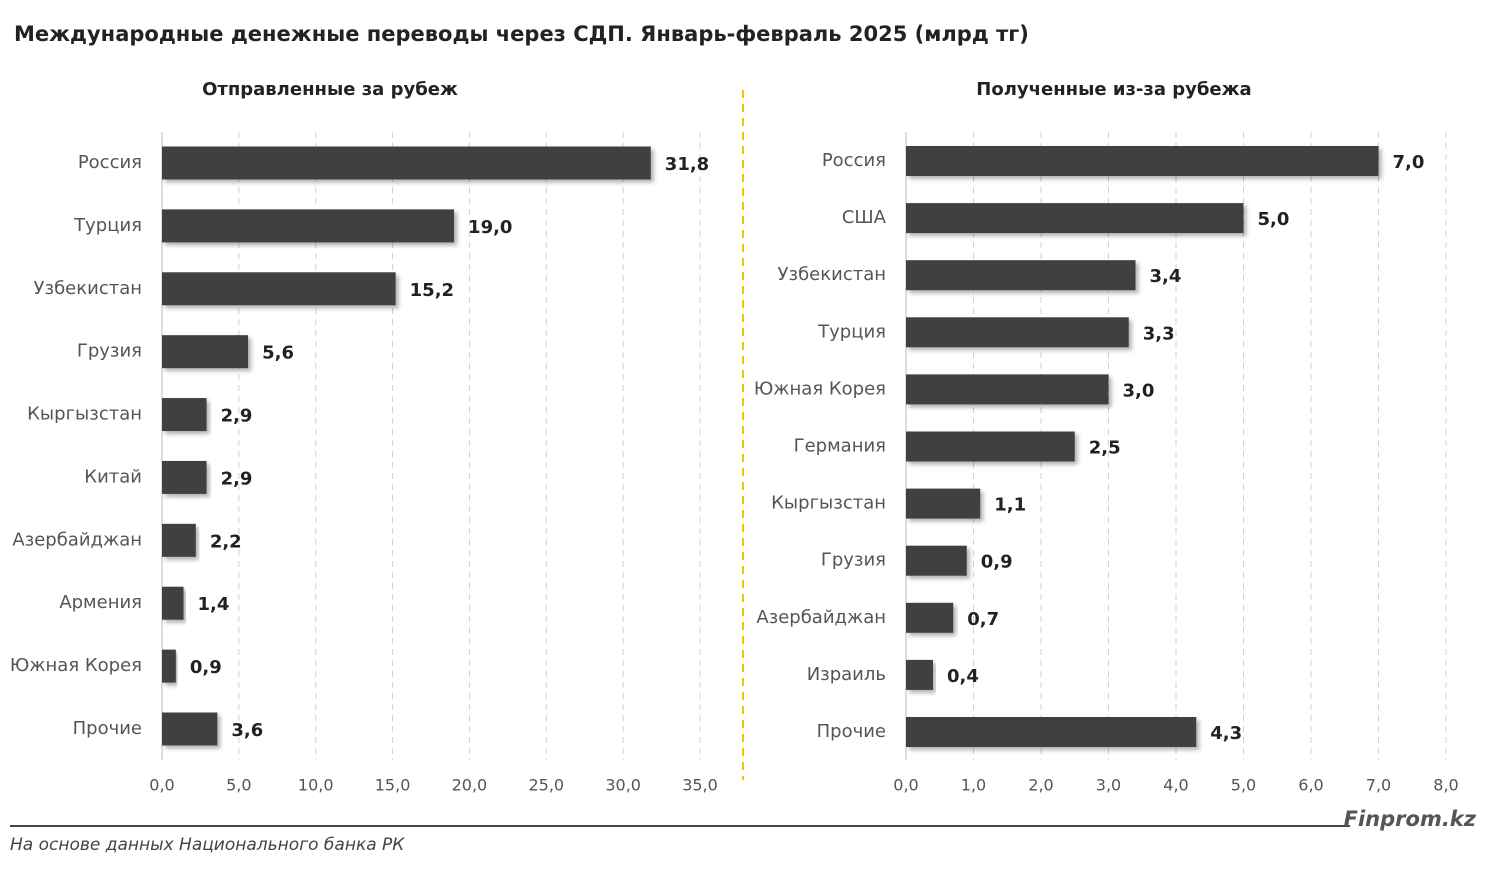  What do you see at coordinates (1175, 785) in the screenshot?
I see `x-tick-label: 4,0` at bounding box center [1175, 785].